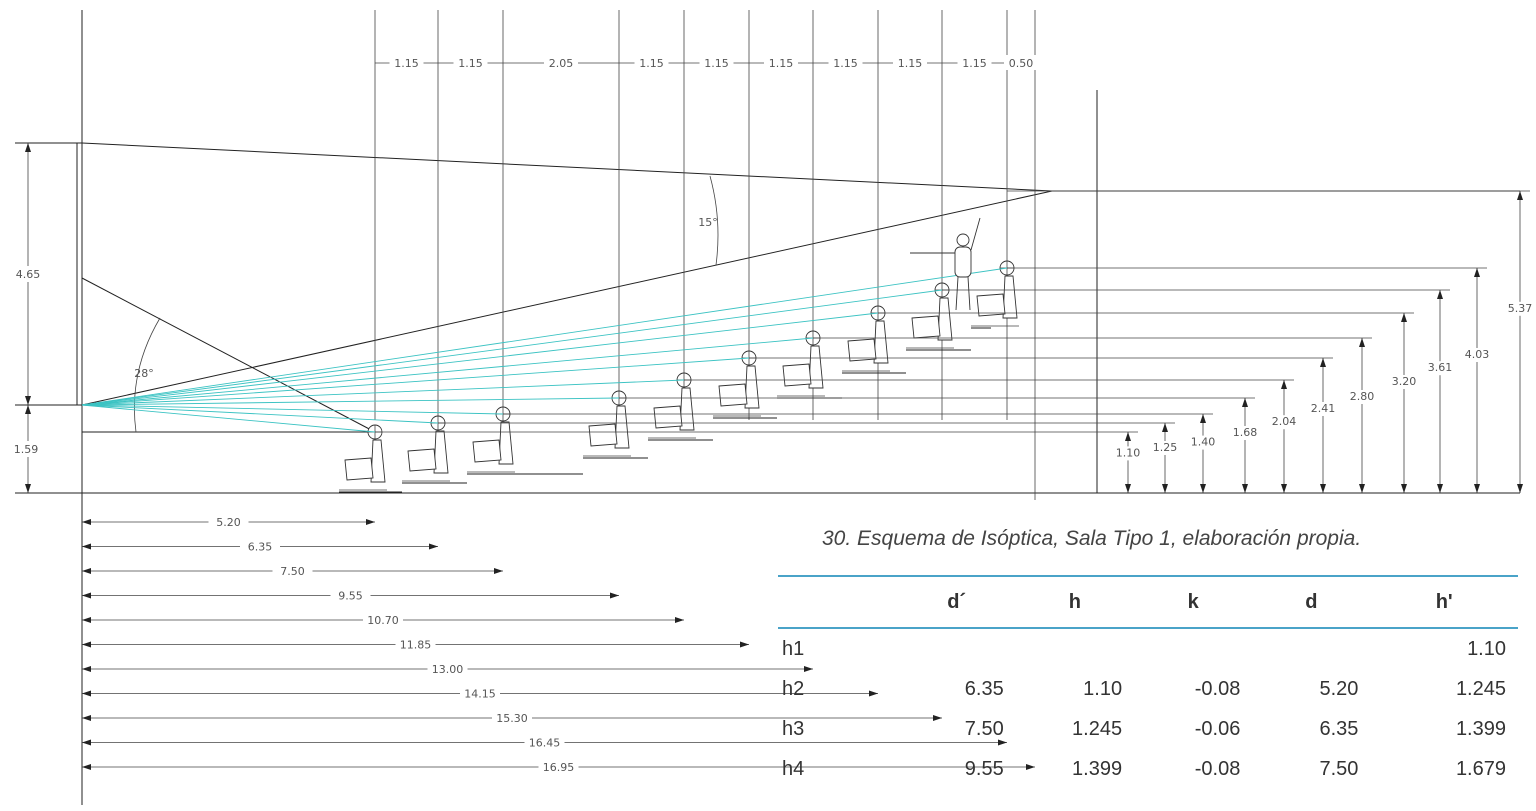  I want to click on table-row: h3 7.50 1.245 -0.06 6.35 1.399, so click(1148, 729).